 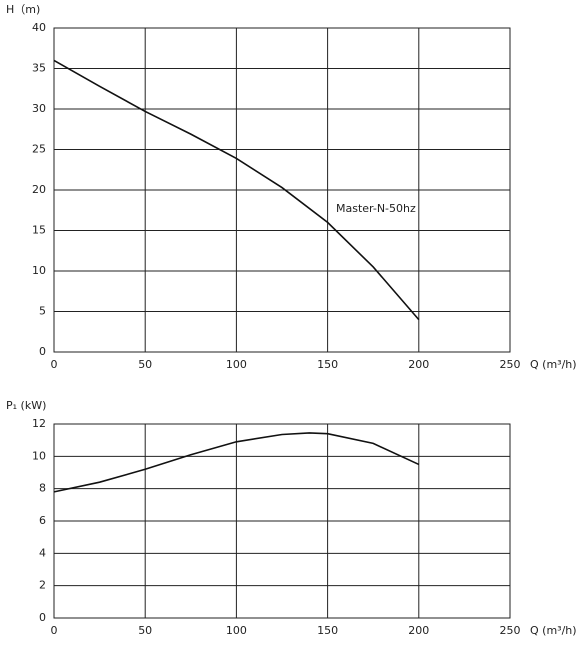 What do you see at coordinates (23, 9) in the screenshot?
I see `y-axis-label: H（m)` at bounding box center [23, 9].